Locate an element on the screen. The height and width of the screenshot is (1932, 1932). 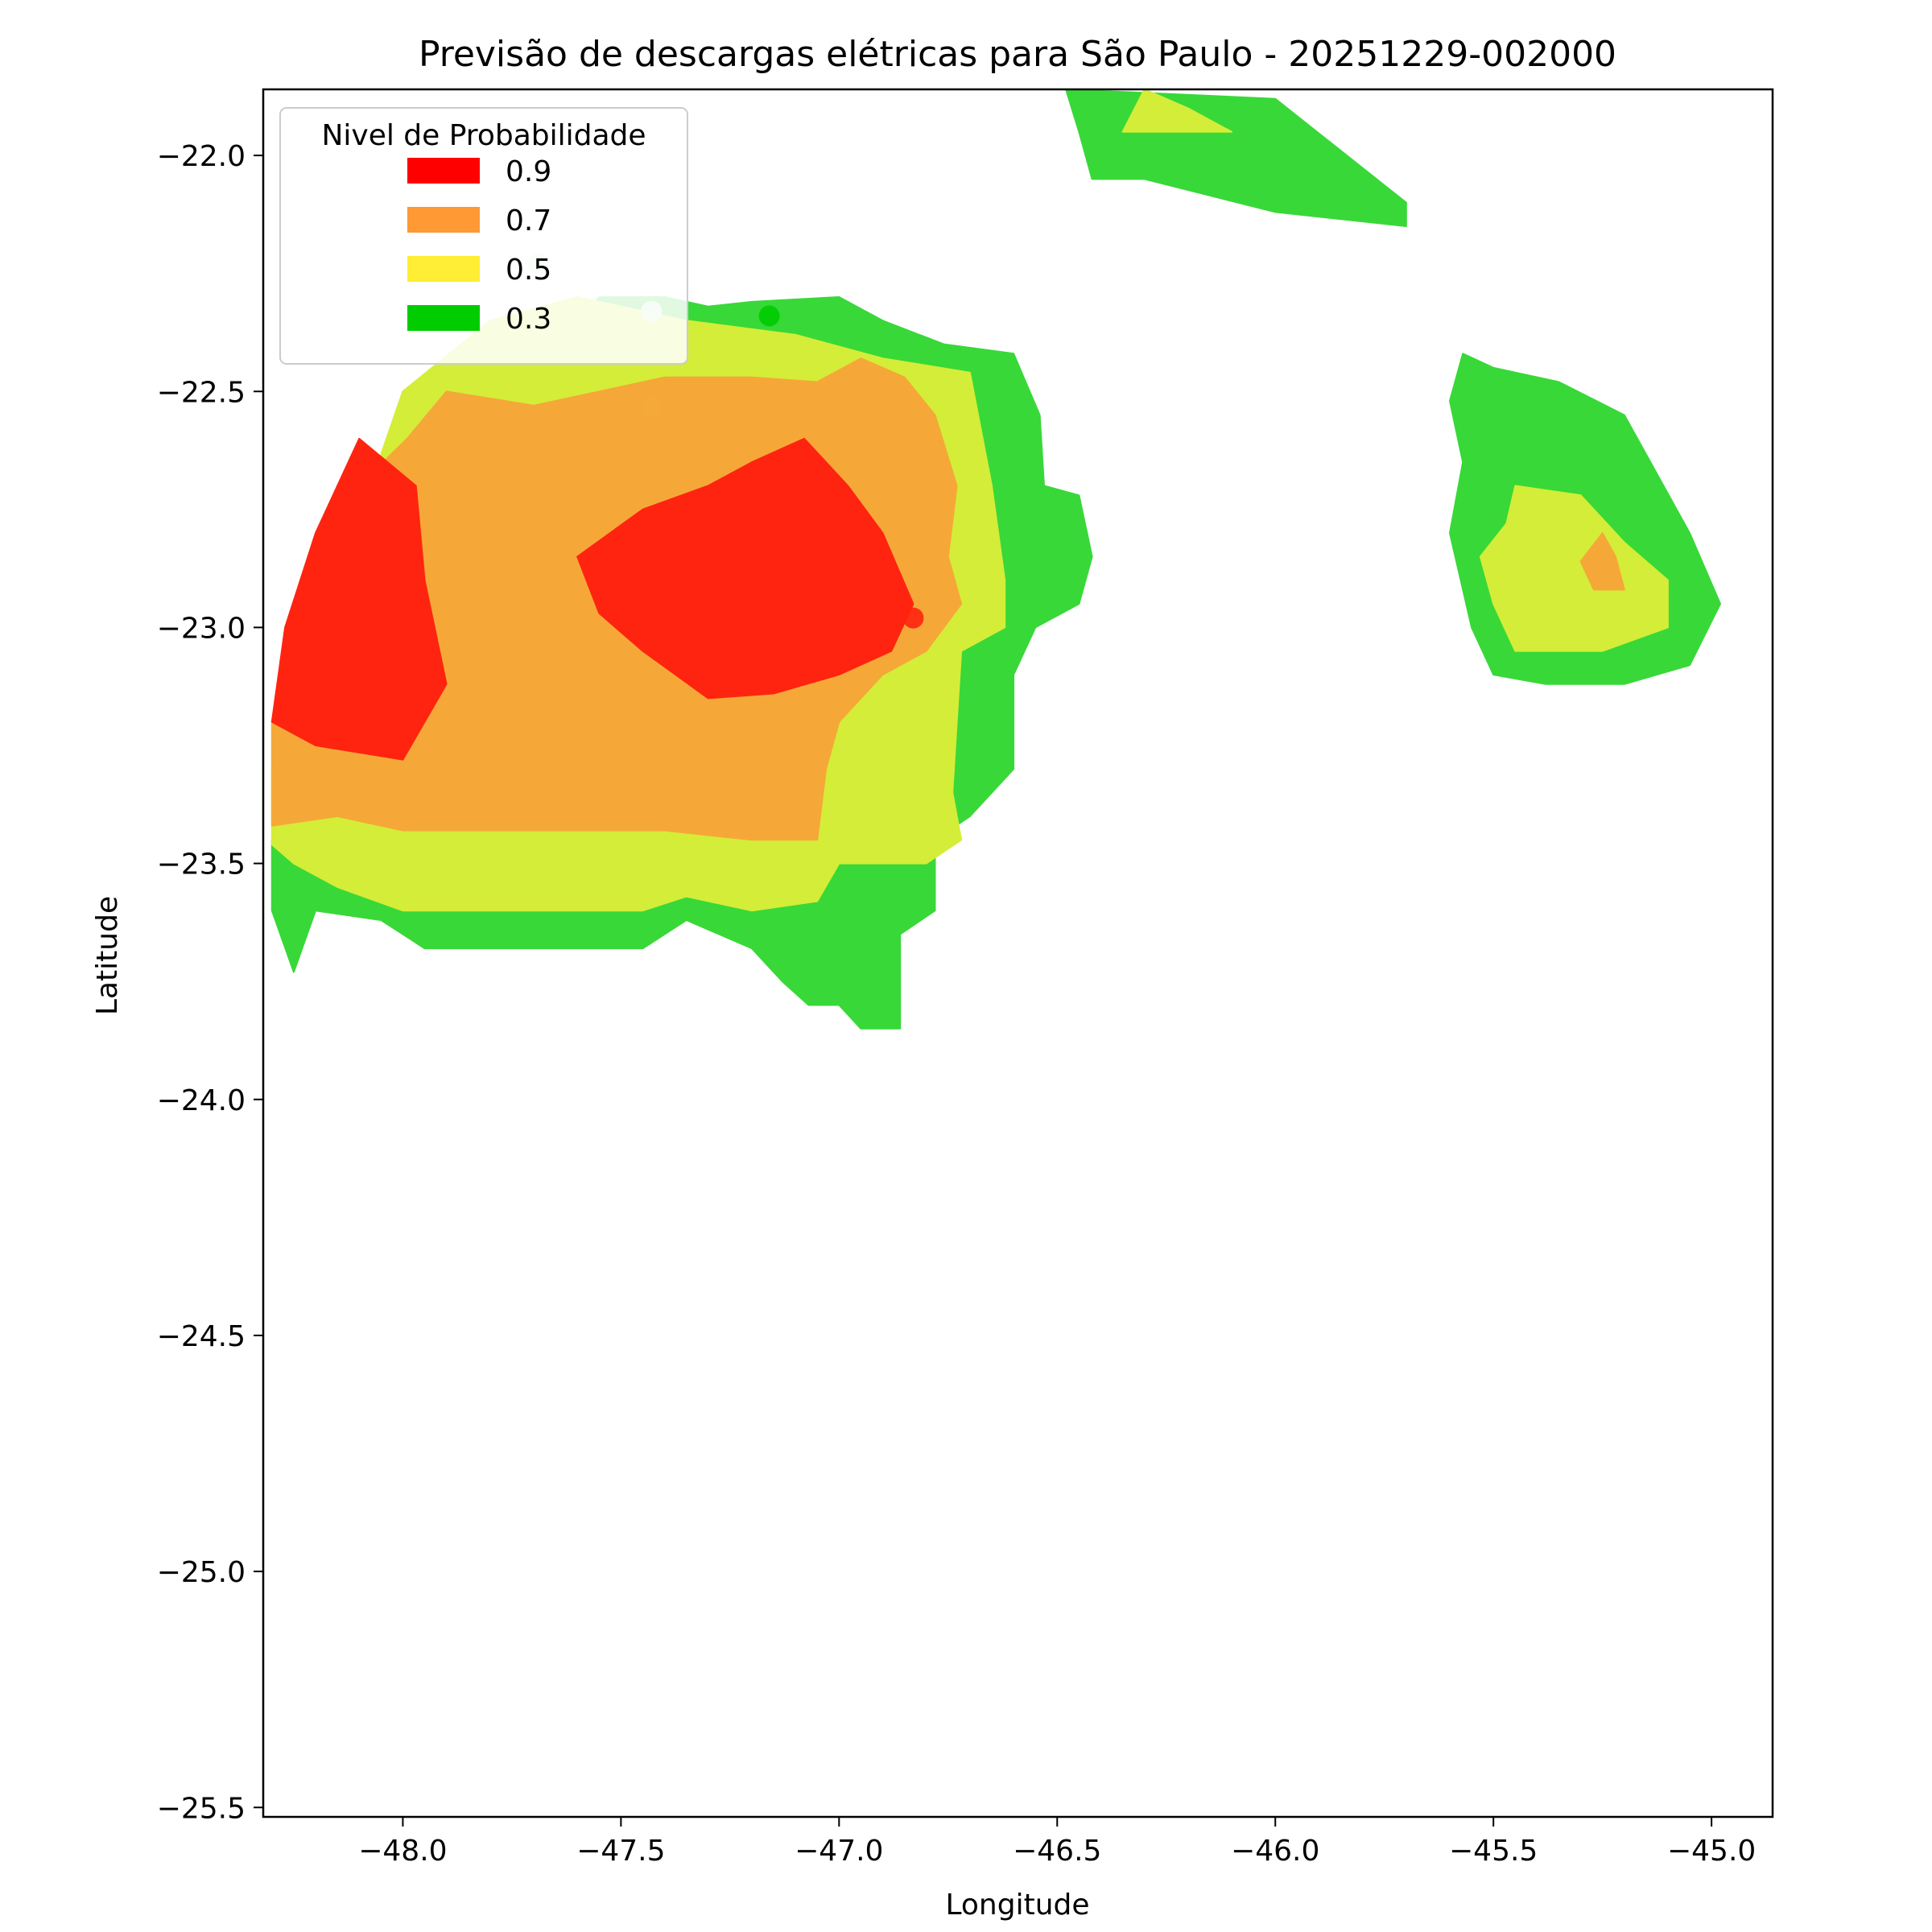
legend-title: Nivel de Probabilidade is located at coordinates (483, 135).